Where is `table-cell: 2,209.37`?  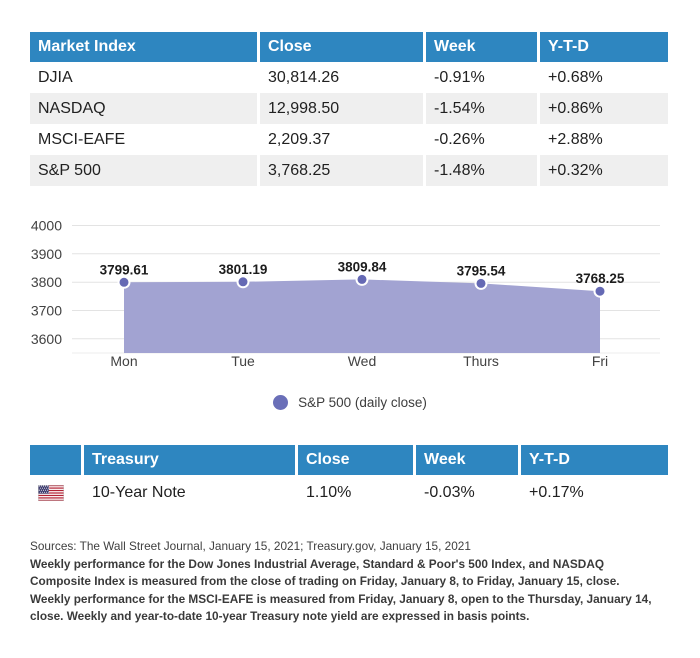
table-cell: 2,209.37 is located at coordinates (340, 139).